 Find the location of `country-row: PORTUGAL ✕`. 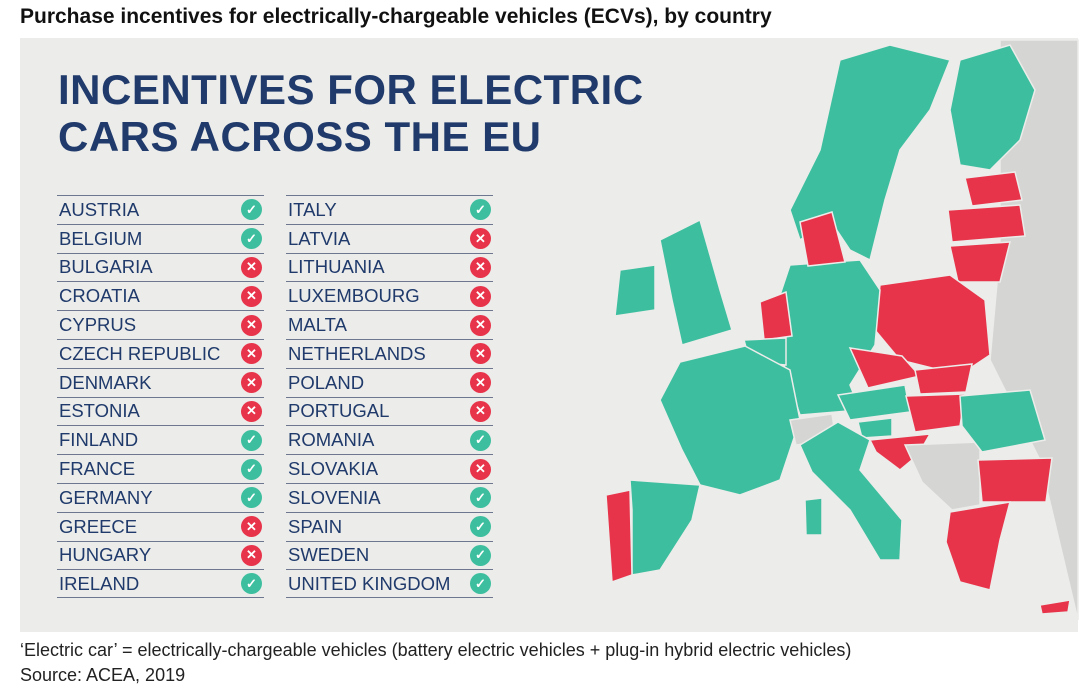

country-row: PORTUGAL ✕ is located at coordinates (389, 411).